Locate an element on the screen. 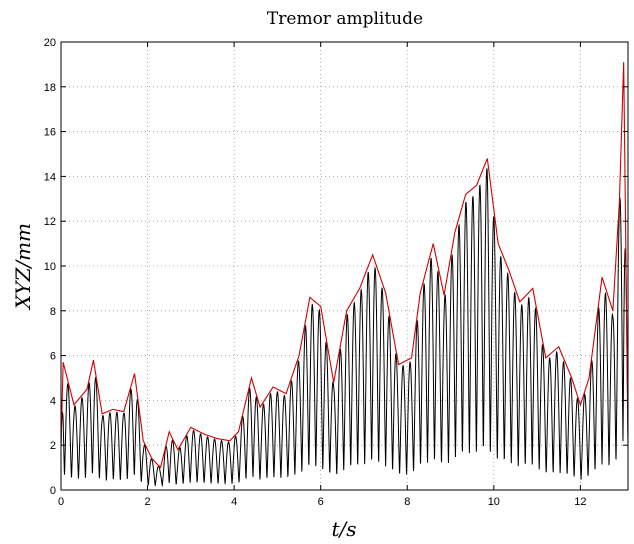 This screenshot has width=634, height=544. x-tick-label: 8 is located at coordinates (407, 502).